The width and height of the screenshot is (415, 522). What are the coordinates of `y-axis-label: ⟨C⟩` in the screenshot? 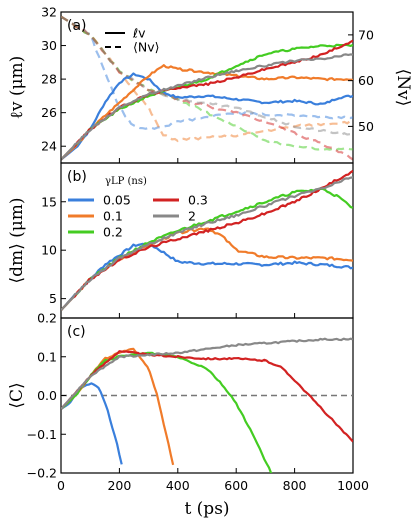 It's located at (17, 395).